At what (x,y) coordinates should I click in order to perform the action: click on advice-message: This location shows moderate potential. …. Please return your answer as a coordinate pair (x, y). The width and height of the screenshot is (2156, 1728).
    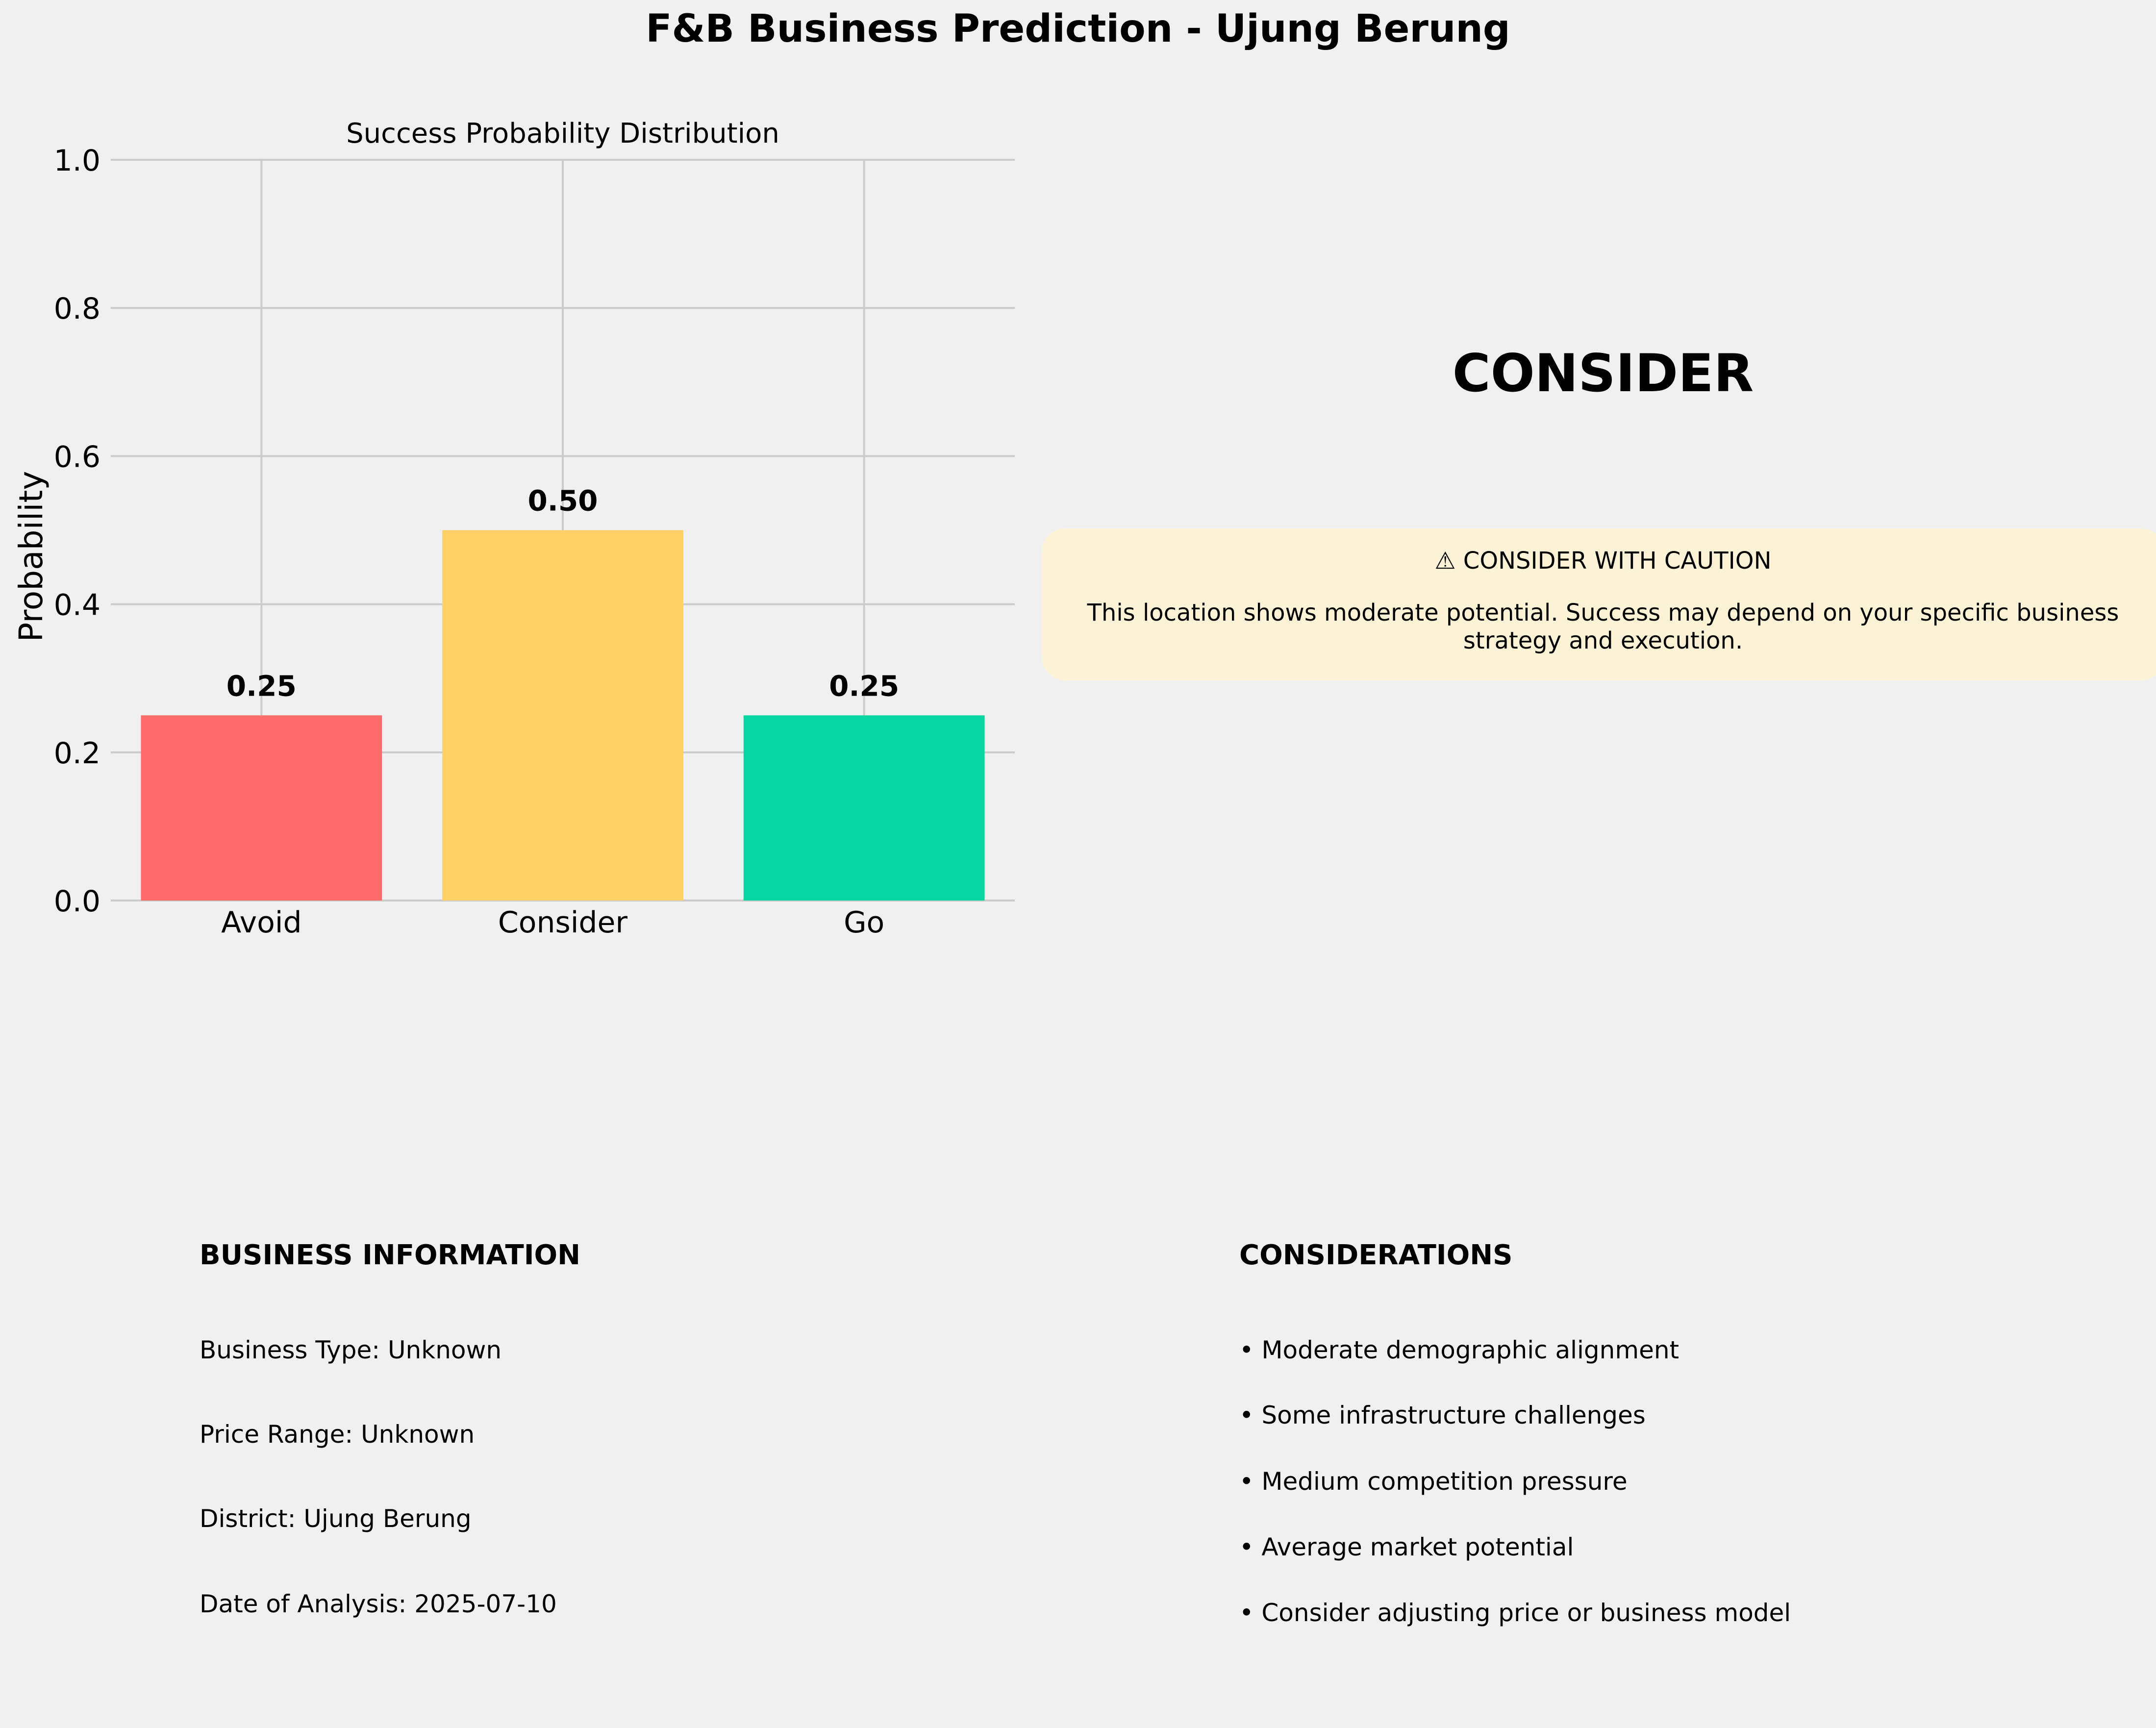
    Looking at the image, I should click on (1603, 626).